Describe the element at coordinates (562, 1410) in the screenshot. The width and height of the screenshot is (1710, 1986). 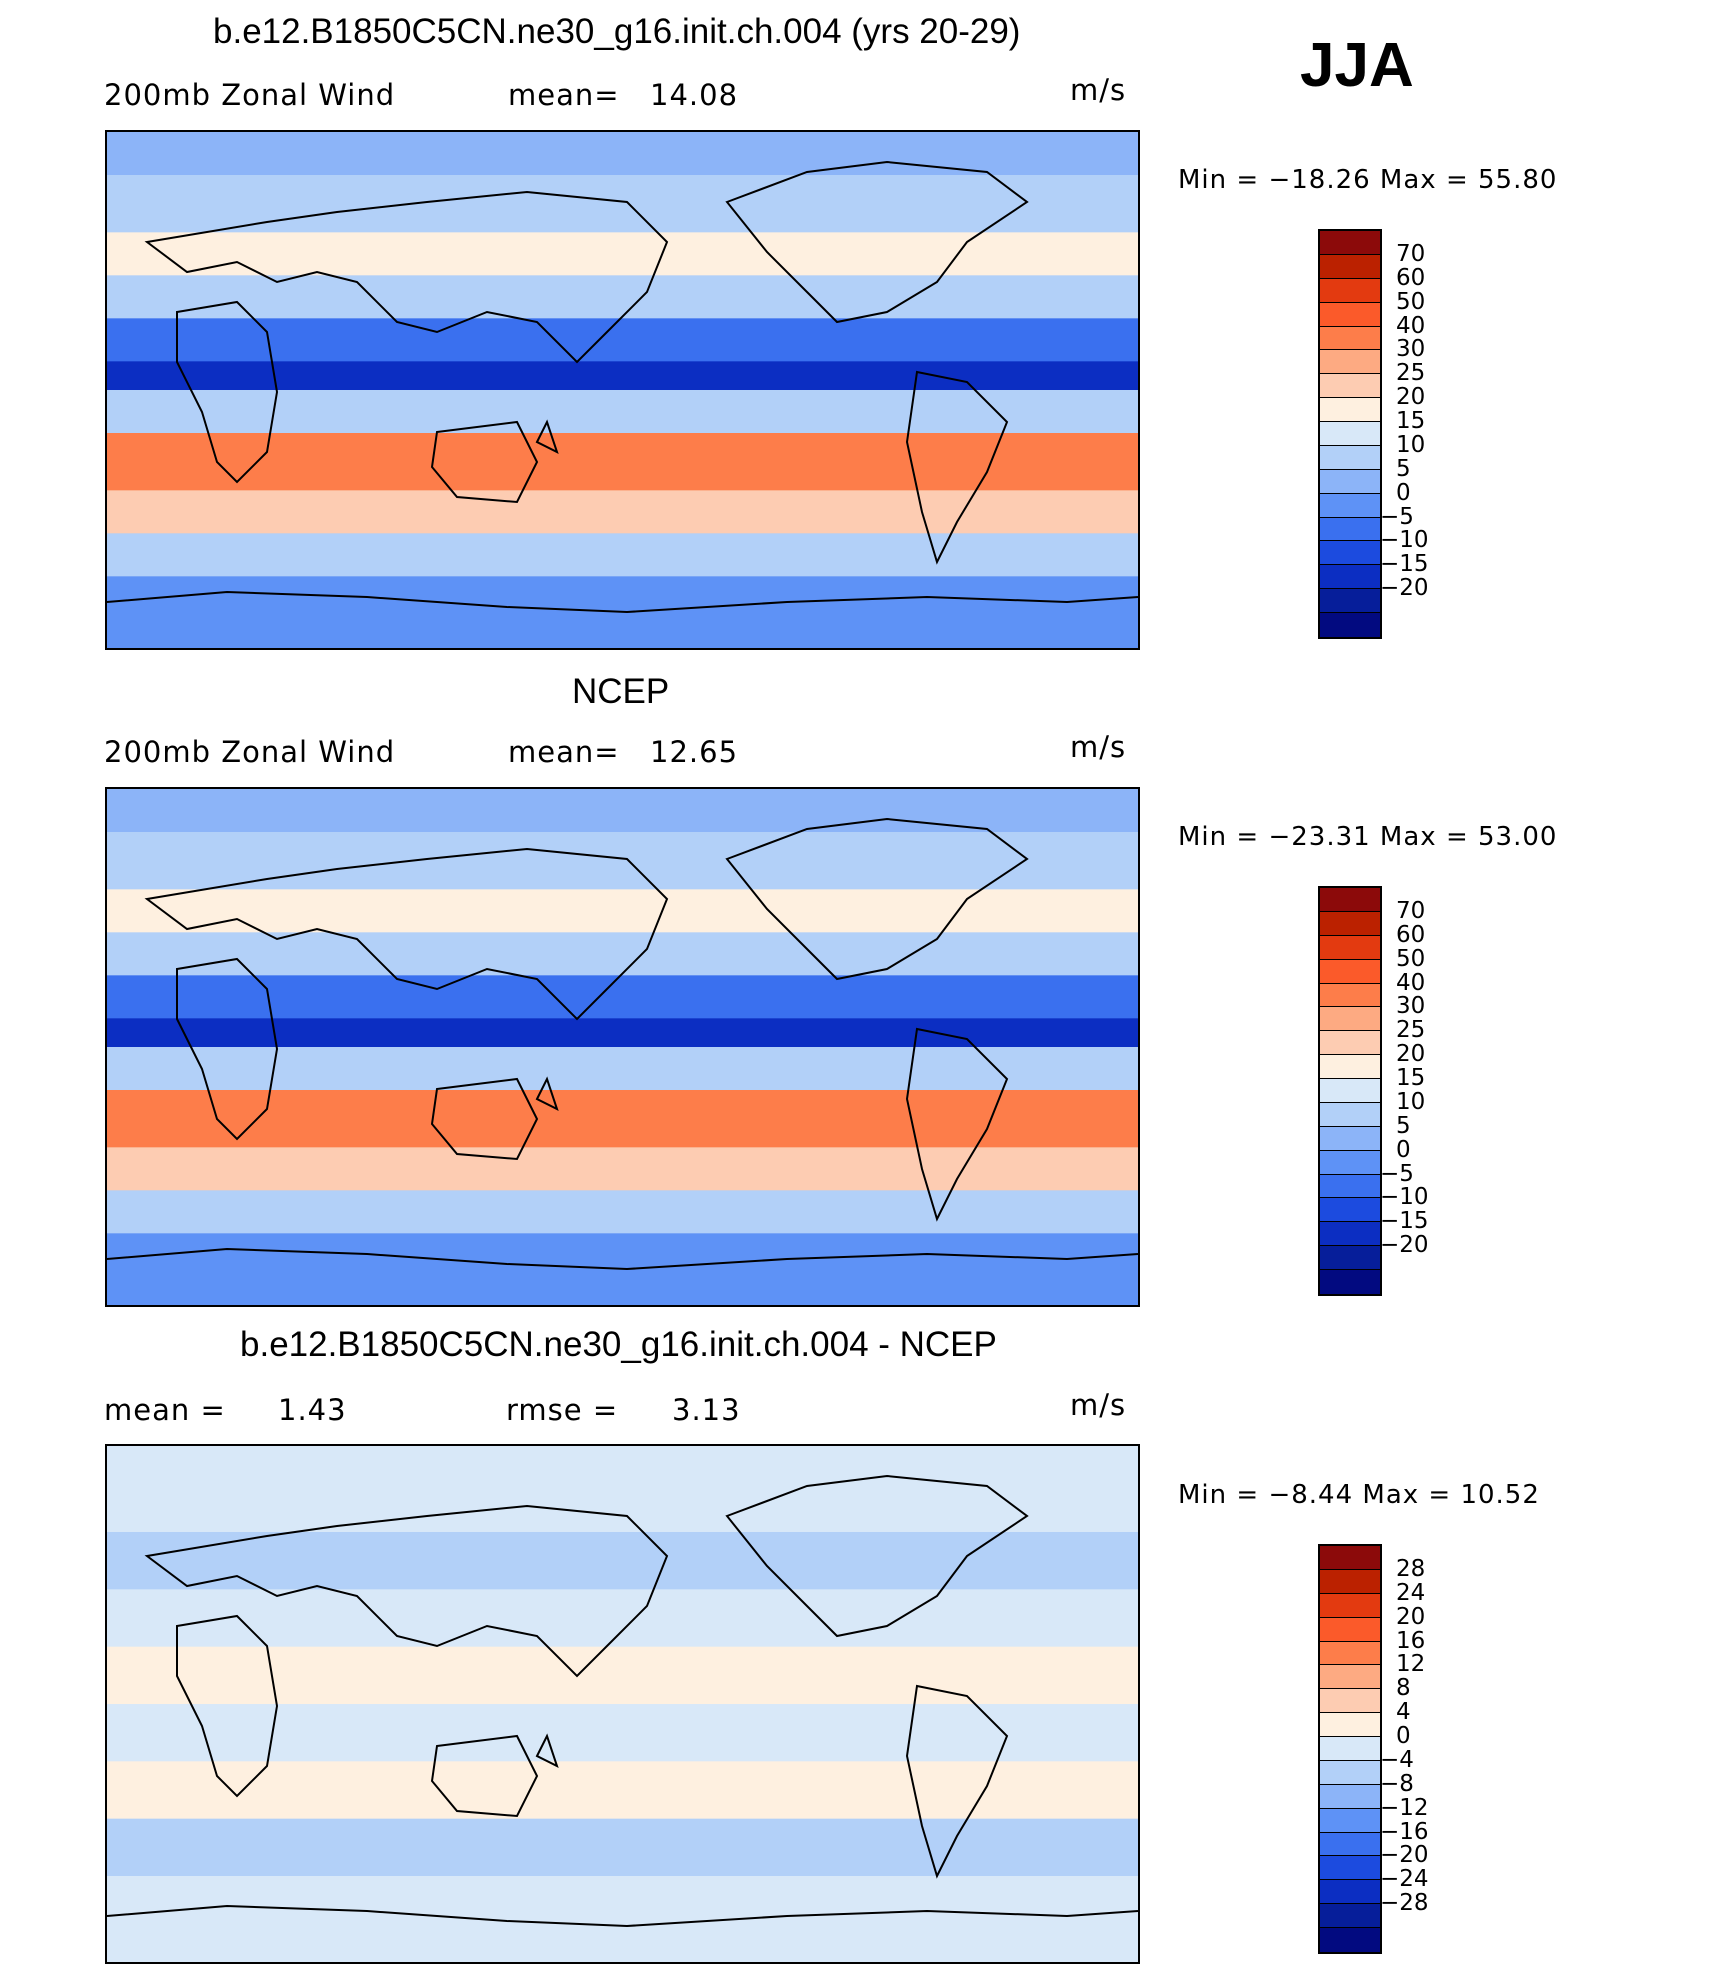
I see `rmse-label: rmse =` at that location.